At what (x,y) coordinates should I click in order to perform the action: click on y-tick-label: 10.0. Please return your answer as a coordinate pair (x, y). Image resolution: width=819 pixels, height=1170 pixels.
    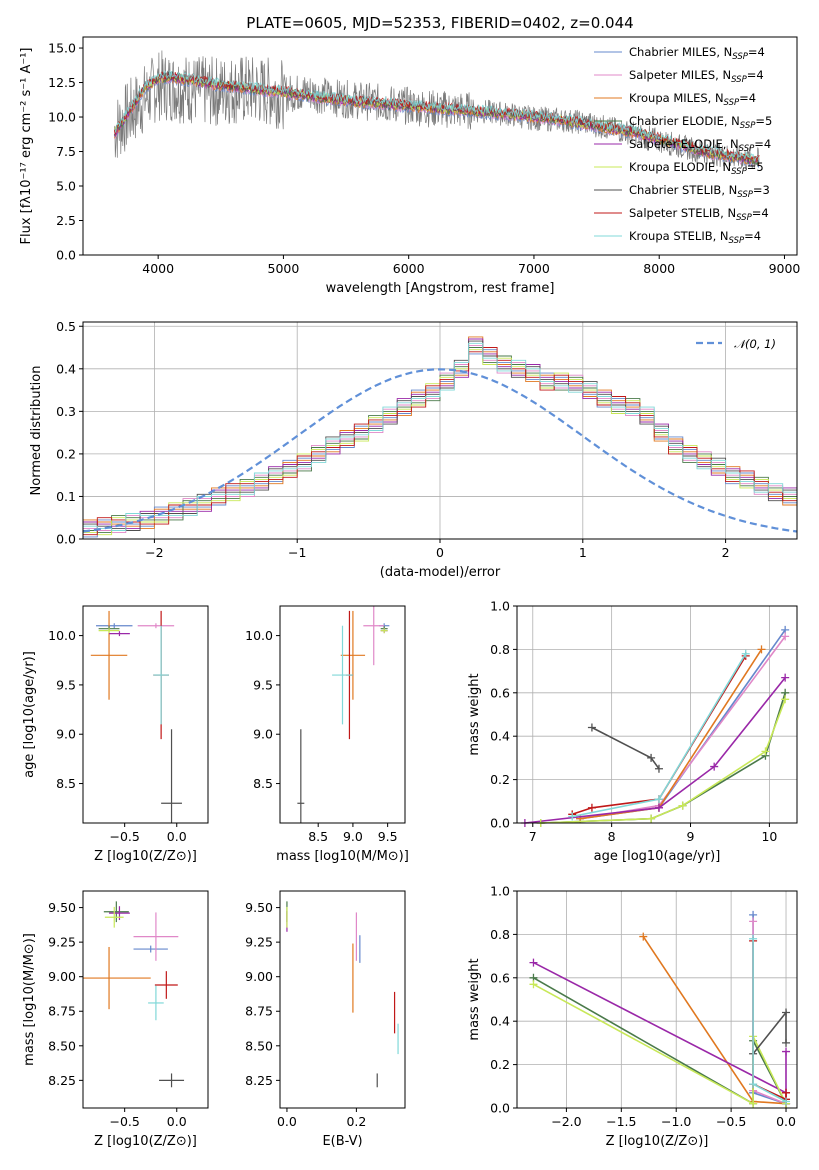
    Looking at the image, I should click on (259, 635).